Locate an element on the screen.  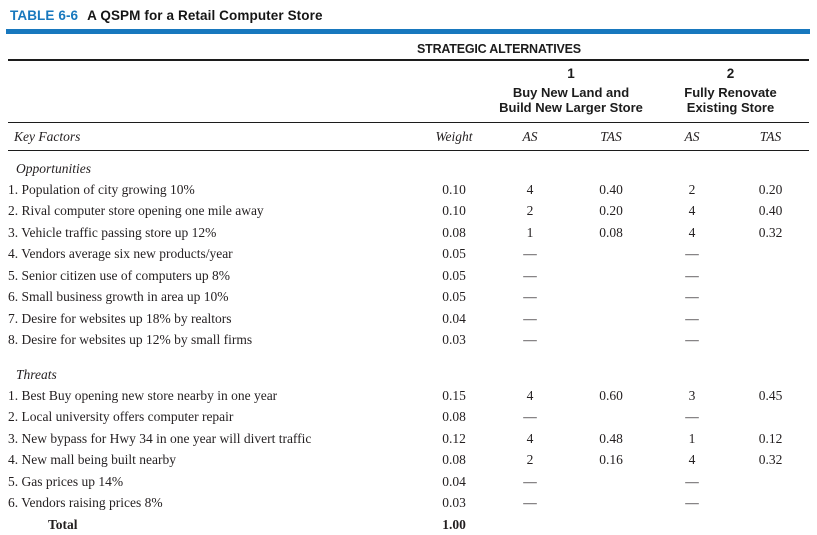
alternative-1-number: 1 is located at coordinates (571, 73).